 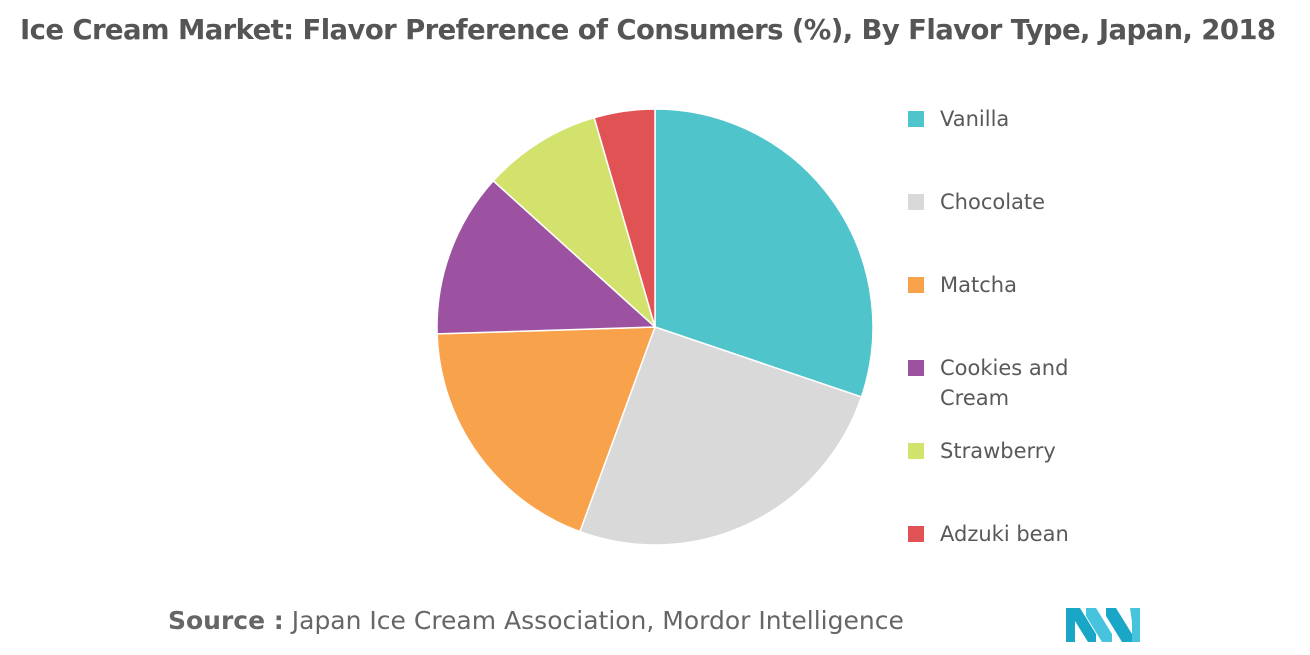 What do you see at coordinates (993, 202) in the screenshot?
I see `legend-label-chocolate: Chocolate` at bounding box center [993, 202].